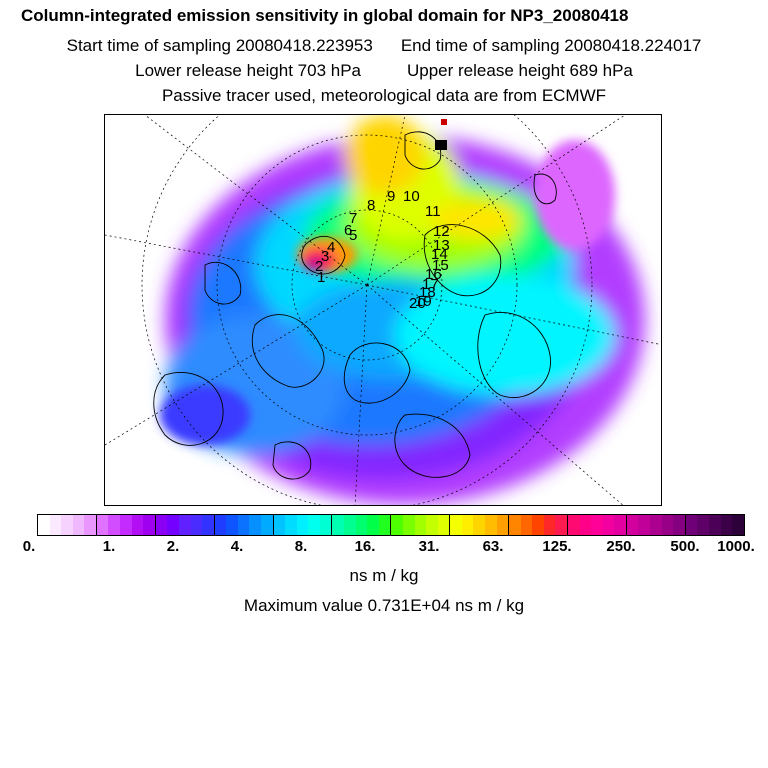 The width and height of the screenshot is (768, 768). Describe the element at coordinates (441, 245) in the screenshot. I see `trajectory-label: 13` at that location.